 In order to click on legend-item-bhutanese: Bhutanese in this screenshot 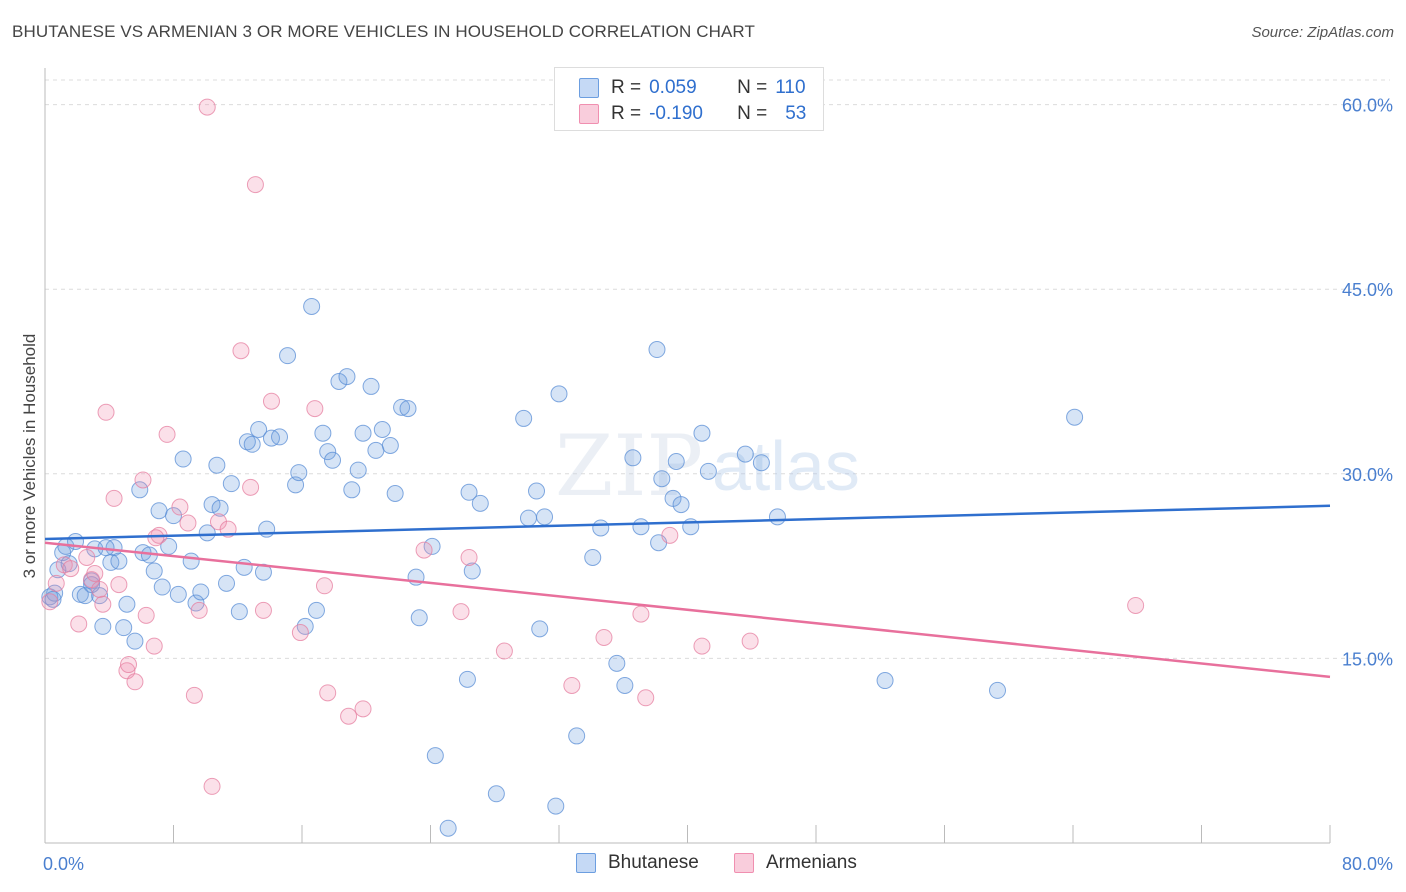, I will do `click(637, 863)`.